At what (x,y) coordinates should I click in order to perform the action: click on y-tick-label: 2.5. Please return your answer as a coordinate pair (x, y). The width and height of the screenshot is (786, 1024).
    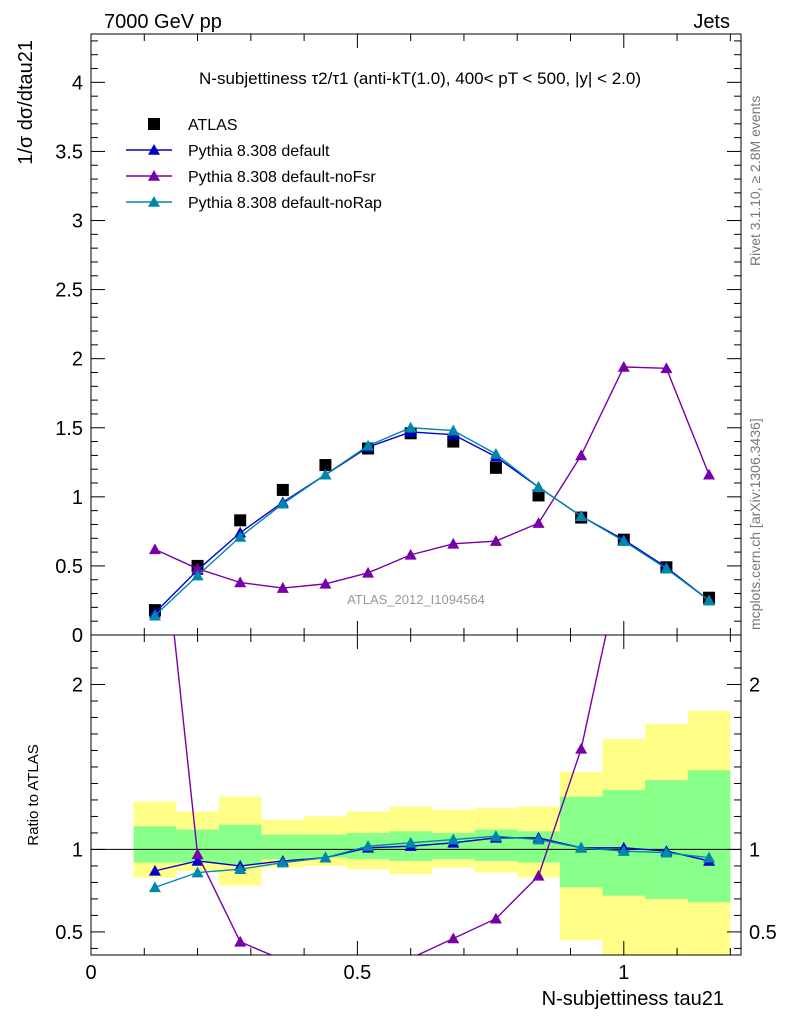
    Looking at the image, I should click on (69, 291).